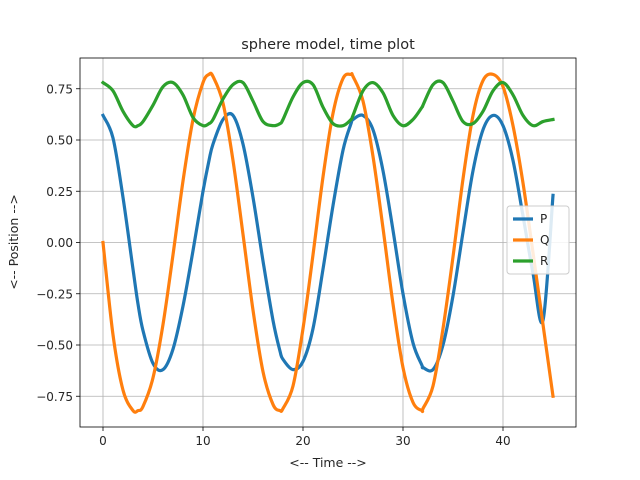  I want to click on y-tick-label: −0.50, so click(54, 346).